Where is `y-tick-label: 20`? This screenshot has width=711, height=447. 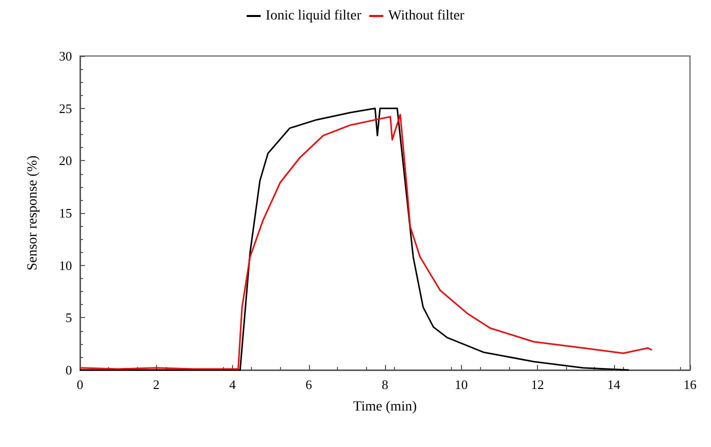 y-tick-label: 20 is located at coordinates (65, 160).